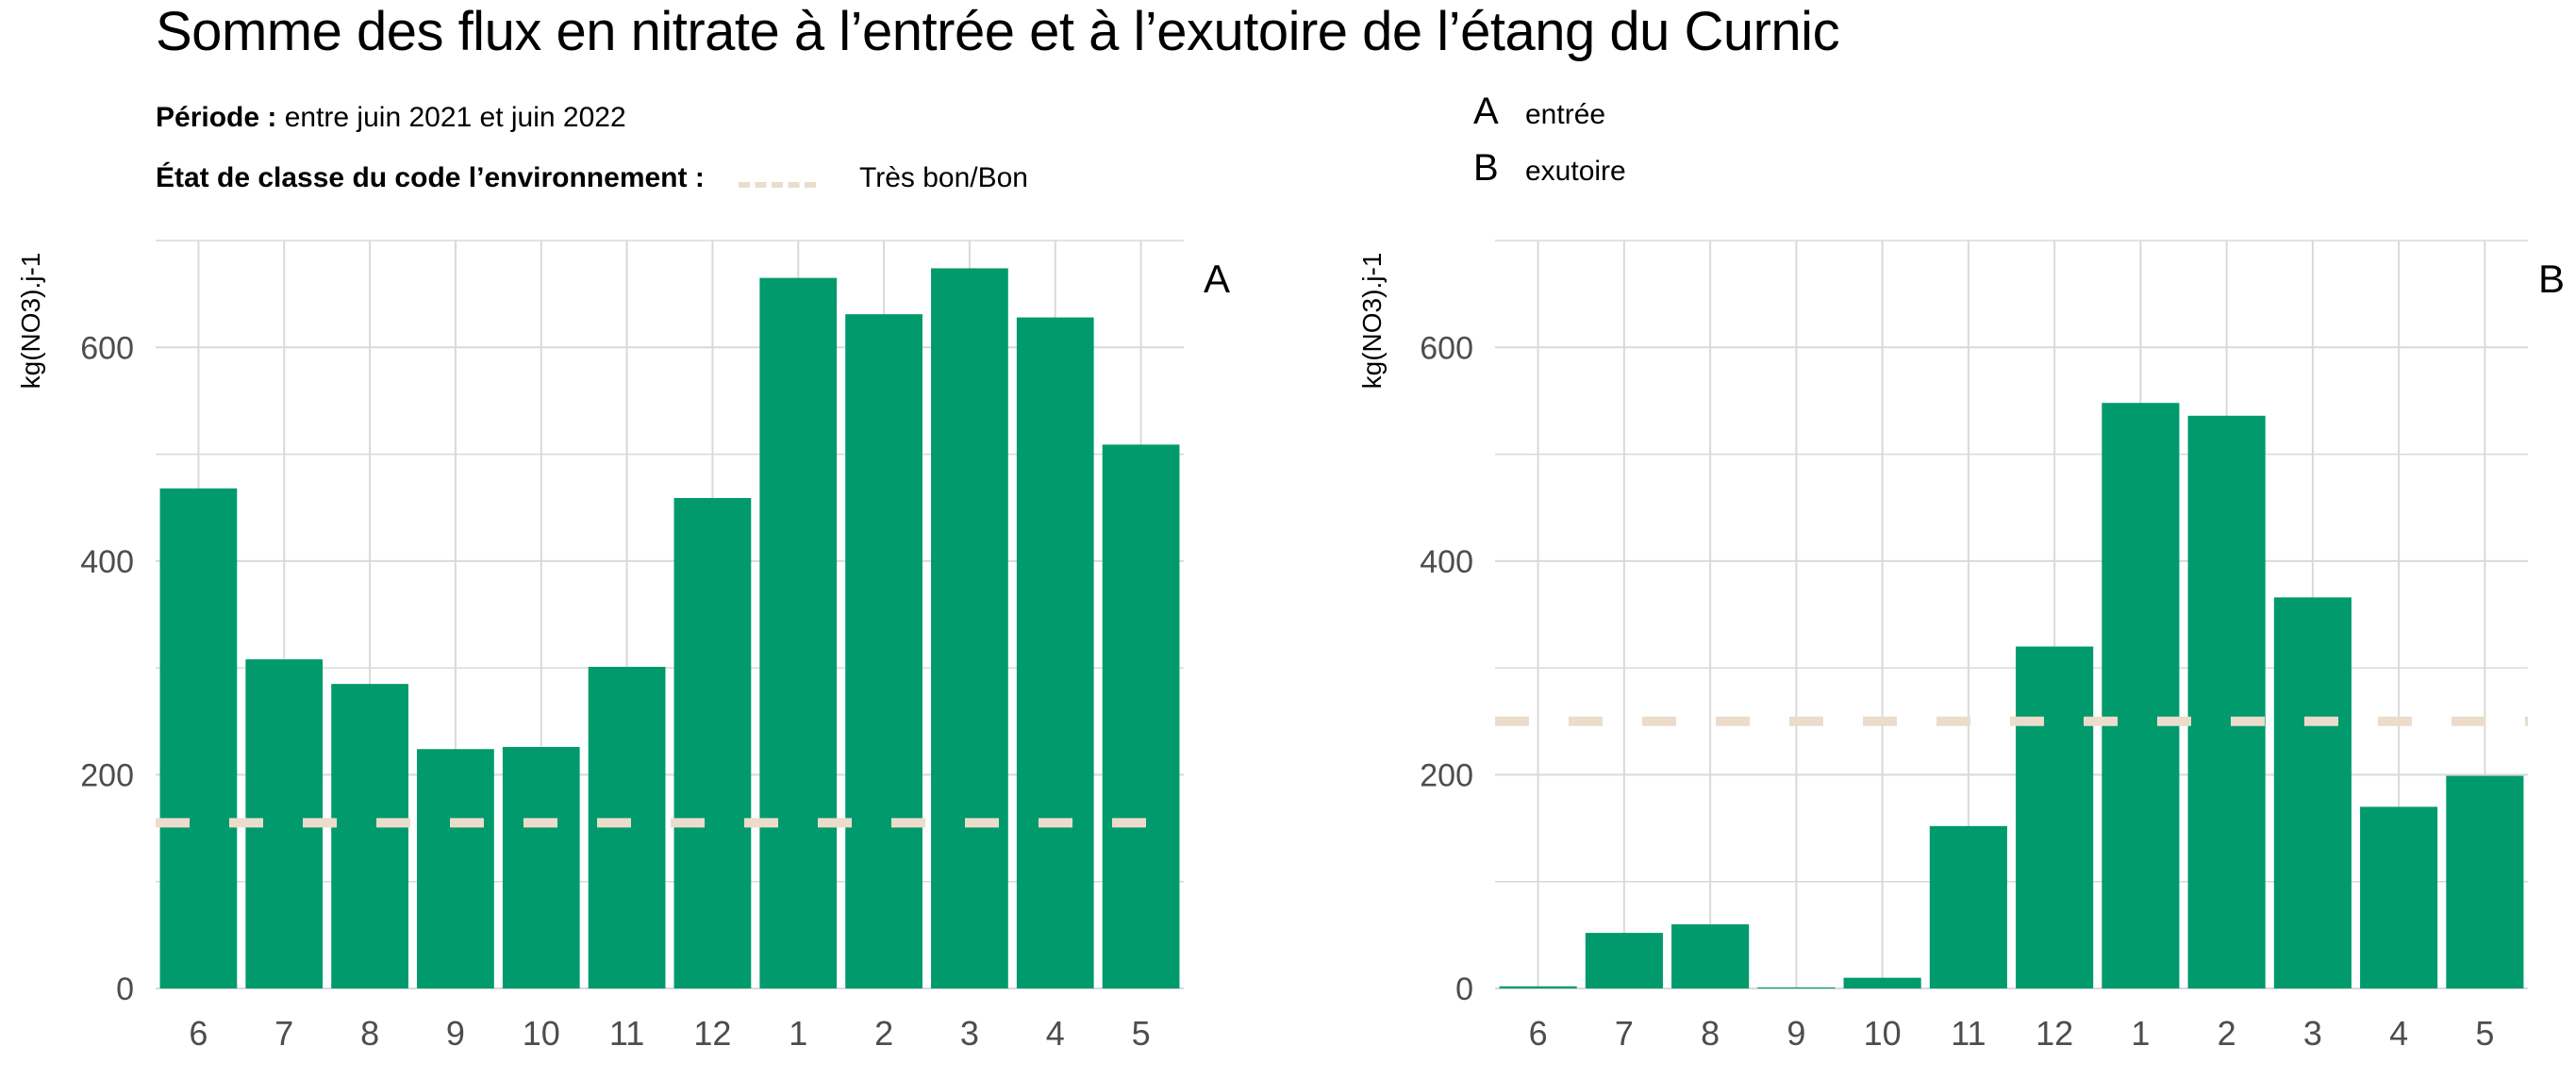  Describe the element at coordinates (1446, 775) in the screenshot. I see `y-tick-label-b: 200` at that location.